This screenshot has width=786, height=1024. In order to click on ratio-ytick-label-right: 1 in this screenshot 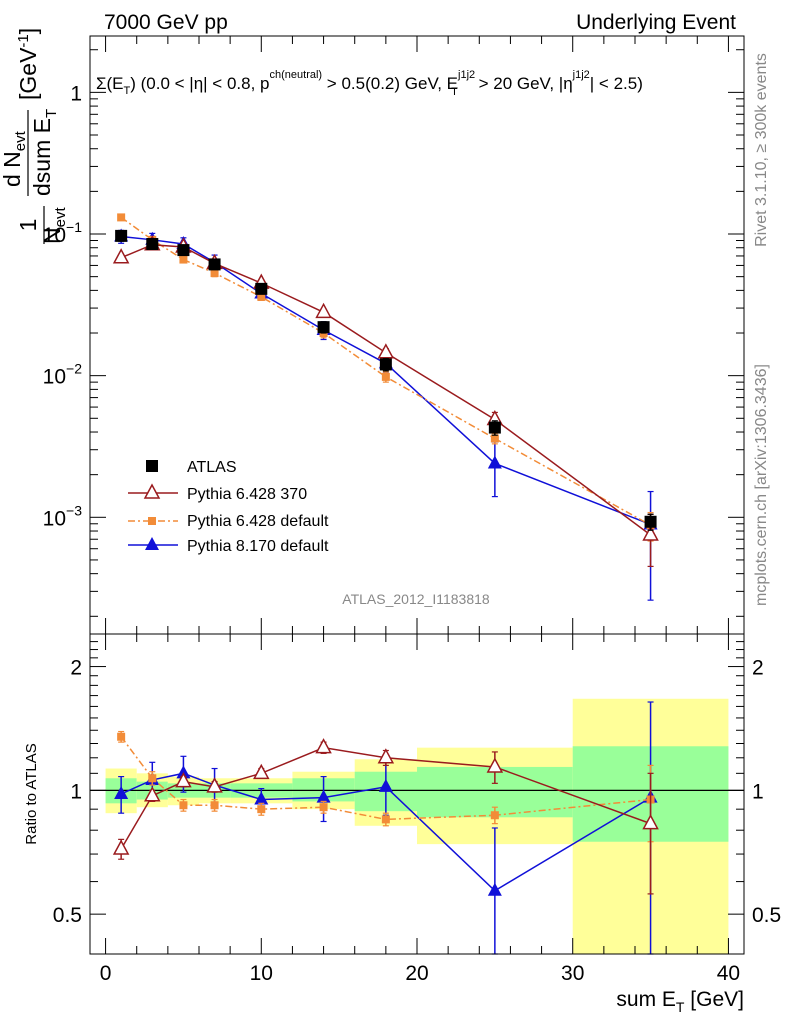, I will do `click(758, 791)`.